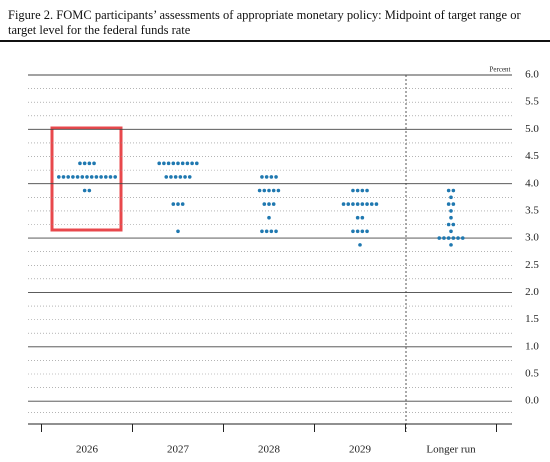 Image resolution: width=550 pixels, height=462 pixels. What do you see at coordinates (87, 450) in the screenshot?
I see `x-tick-label: 2026` at bounding box center [87, 450].